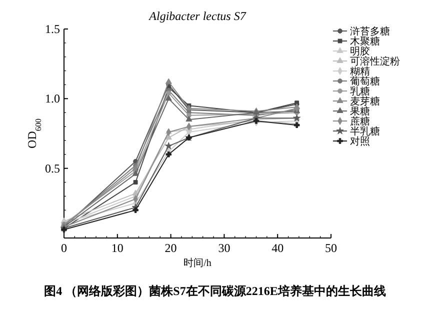 This screenshot has height=323, width=431. Describe the element at coordinates (331, 248) in the screenshot. I see `x-tick-label: 50` at that location.